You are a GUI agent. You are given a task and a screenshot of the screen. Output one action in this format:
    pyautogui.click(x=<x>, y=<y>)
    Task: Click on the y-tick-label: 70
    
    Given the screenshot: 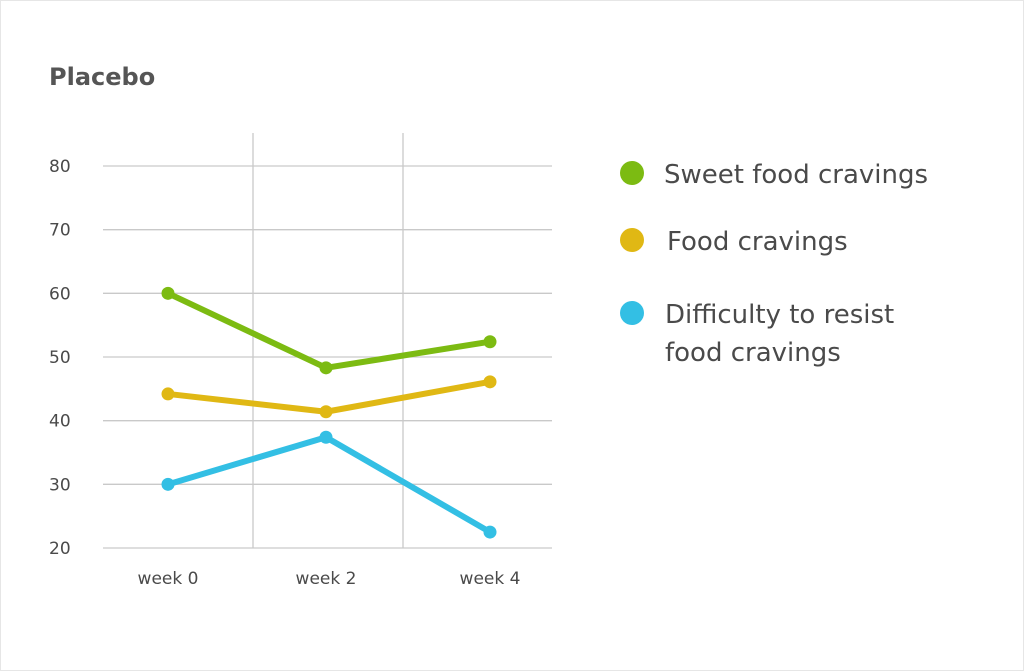 What is the action you would take?
    pyautogui.click(x=60, y=231)
    